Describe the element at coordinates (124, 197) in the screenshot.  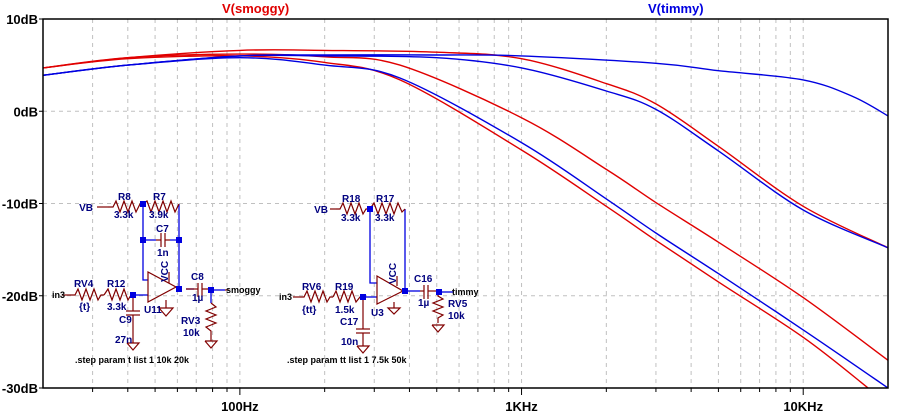
I see `label-r8: R8` at that location.